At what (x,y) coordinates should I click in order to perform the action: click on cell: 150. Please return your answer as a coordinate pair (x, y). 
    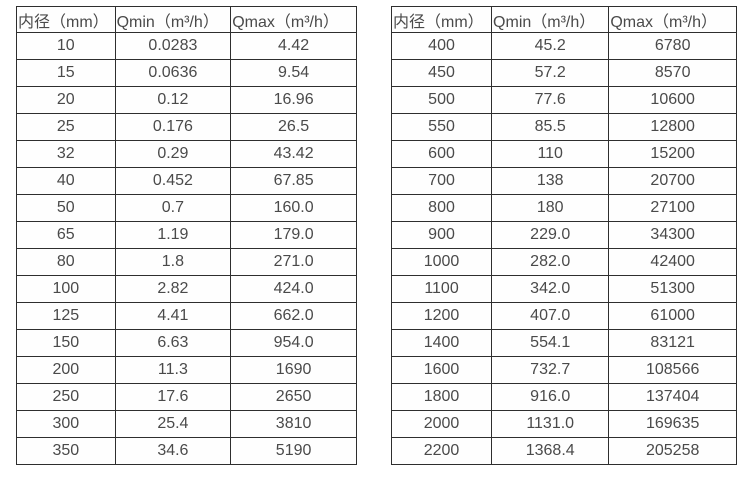
    Looking at the image, I should click on (66, 343).